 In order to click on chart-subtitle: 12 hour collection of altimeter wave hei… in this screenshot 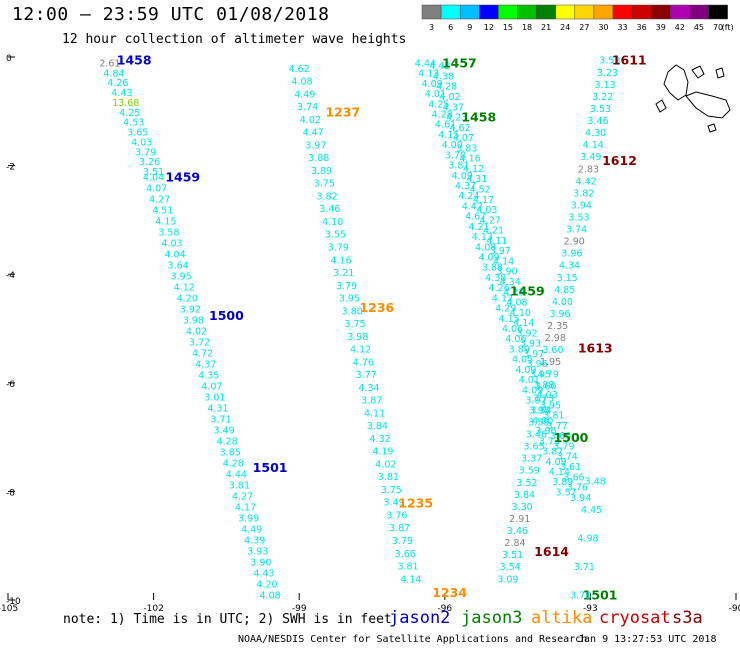, I will do `click(234, 39)`.